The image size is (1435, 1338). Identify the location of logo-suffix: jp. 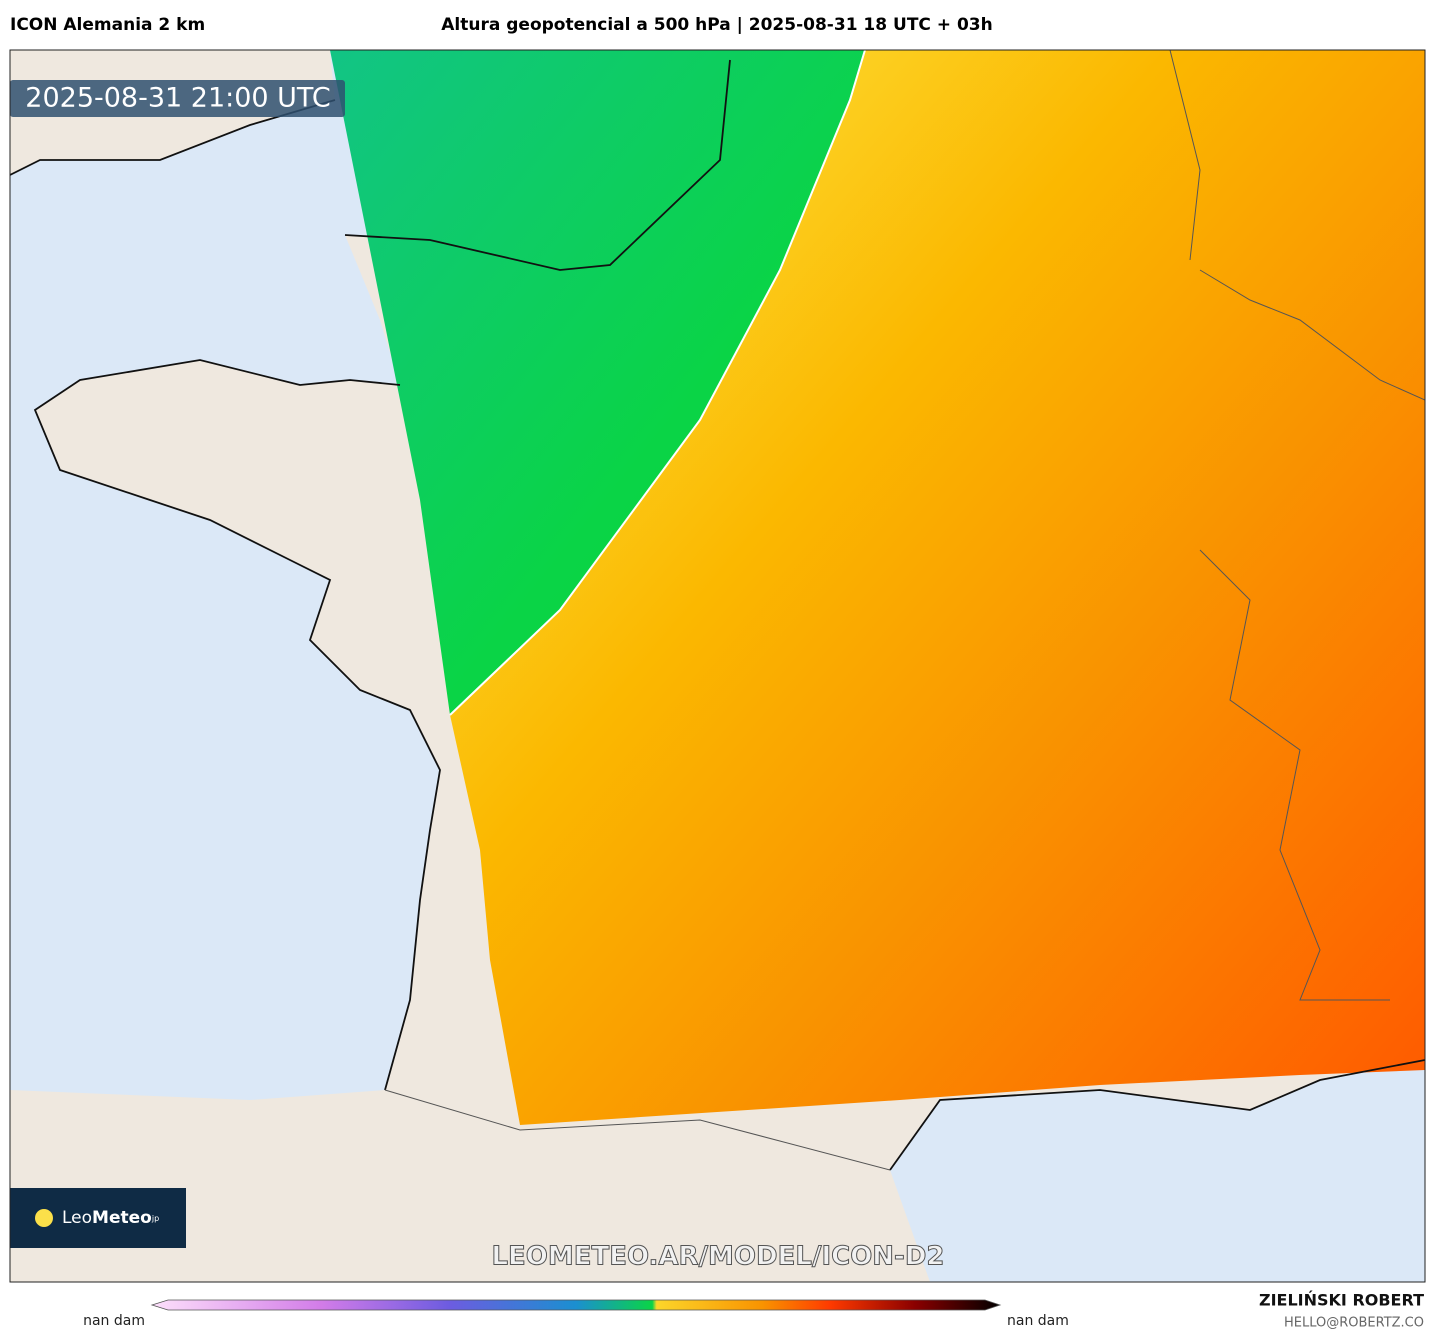
(155, 1218).